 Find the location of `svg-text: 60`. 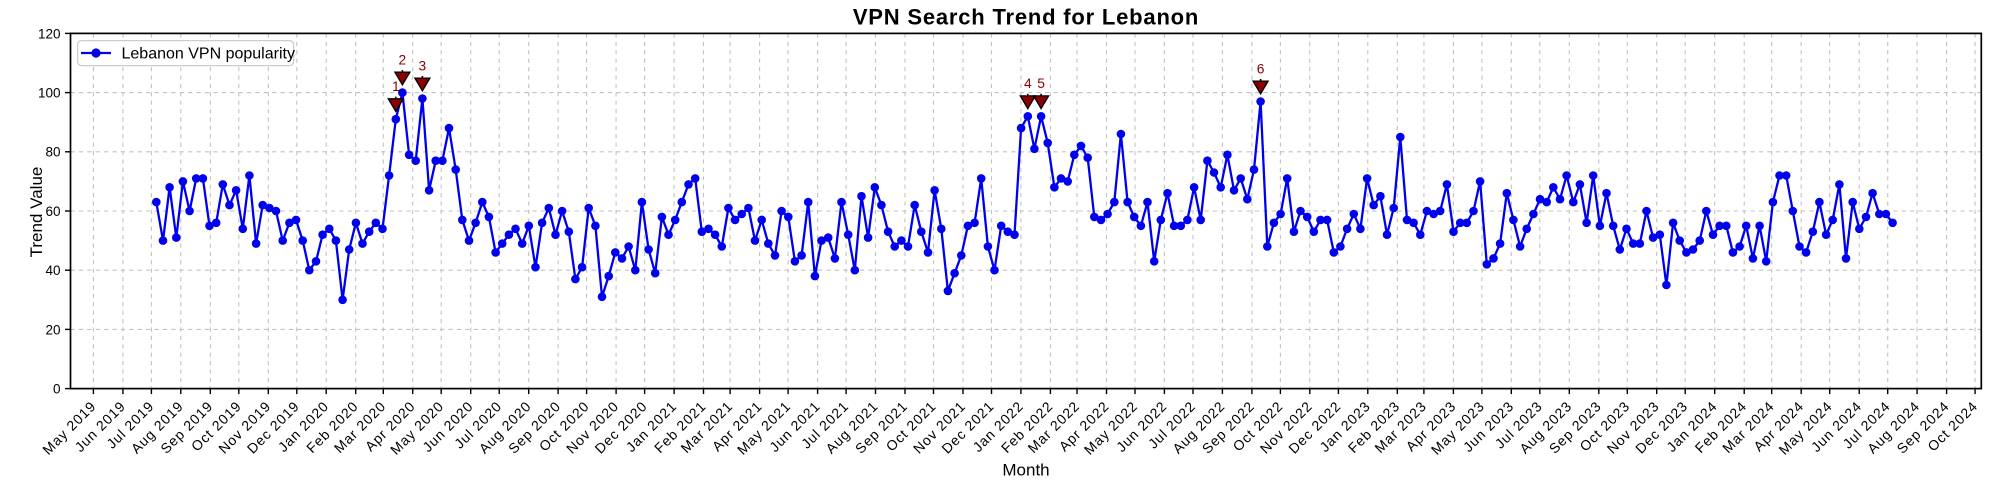

svg-text: 60 is located at coordinates (52, 211).